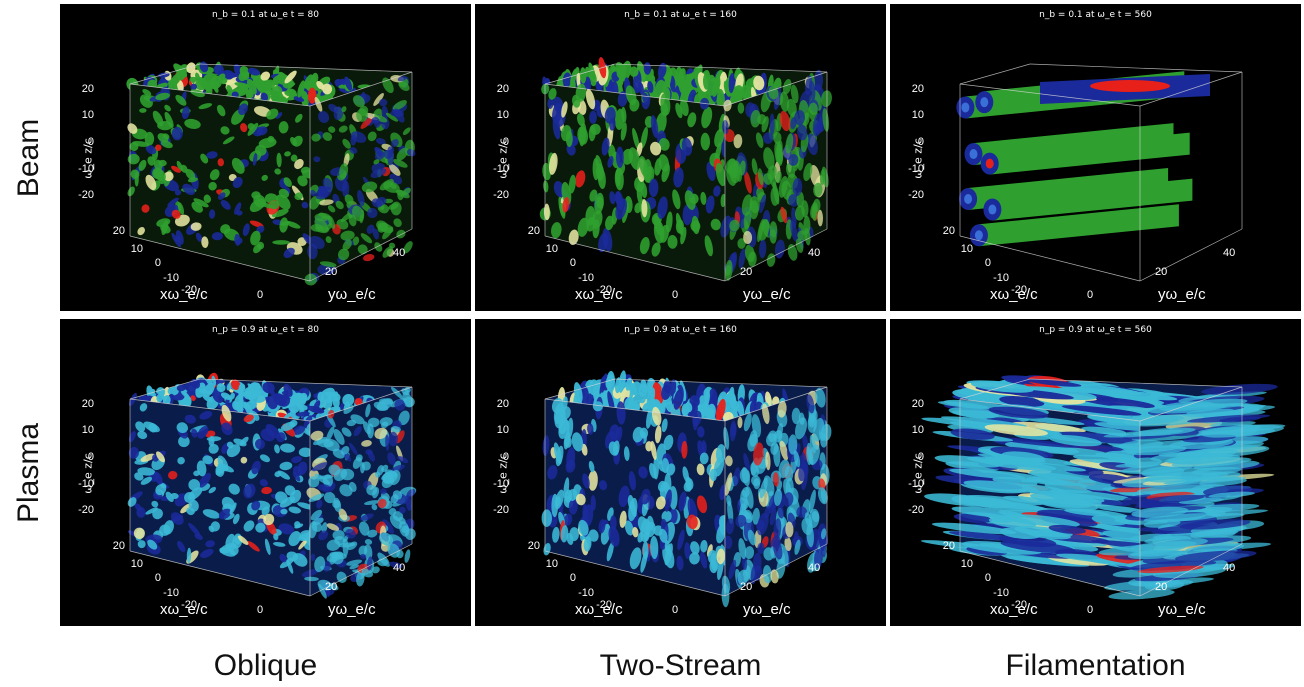  I want to click on panel-title: n_b = 0.1 at ω_e t = 80, so click(265, 15).